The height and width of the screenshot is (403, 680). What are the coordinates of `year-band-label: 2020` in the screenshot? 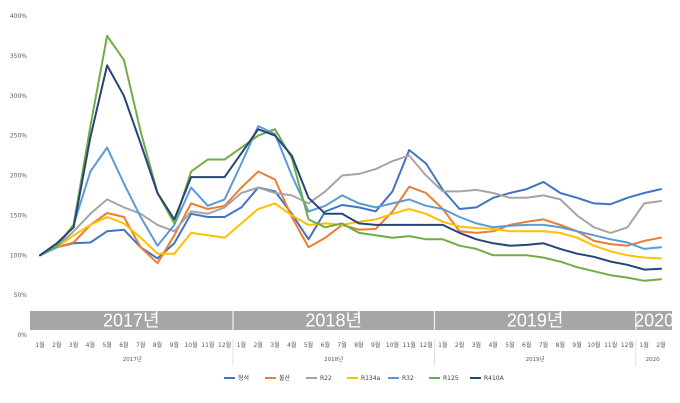 It's located at (654, 321).